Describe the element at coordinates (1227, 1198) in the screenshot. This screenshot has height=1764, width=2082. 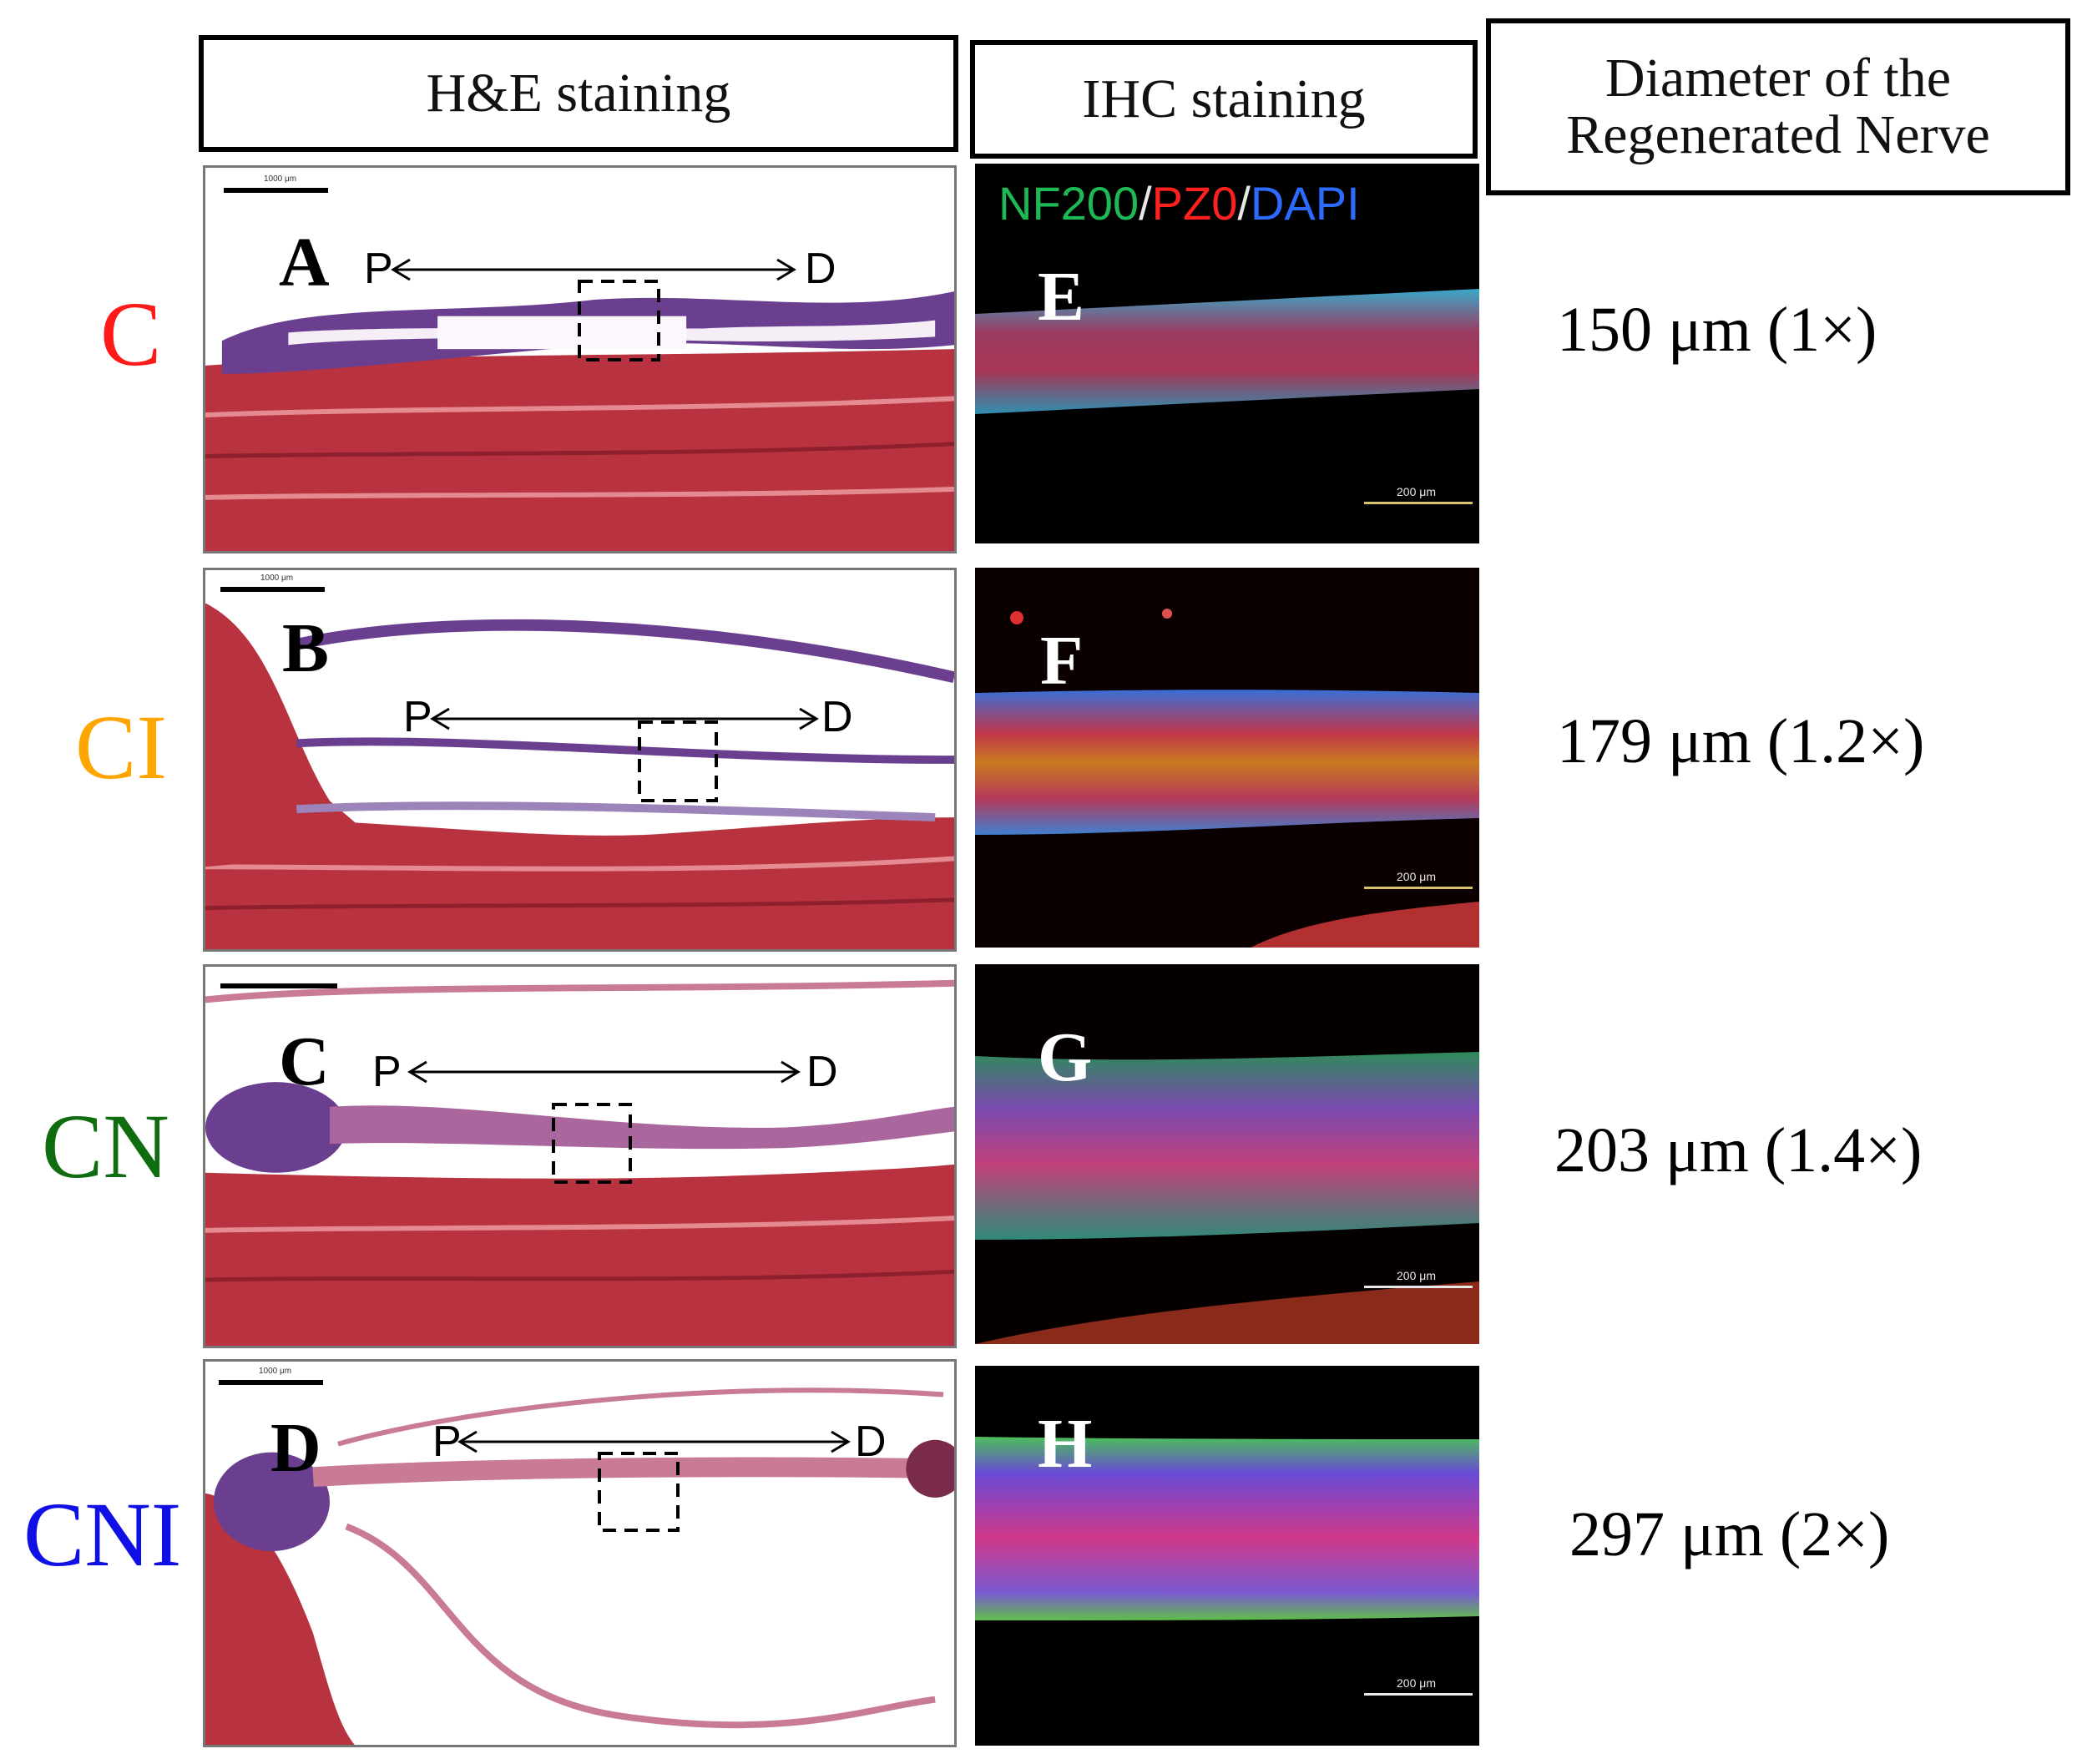
I see `ihc-image-g` at that location.